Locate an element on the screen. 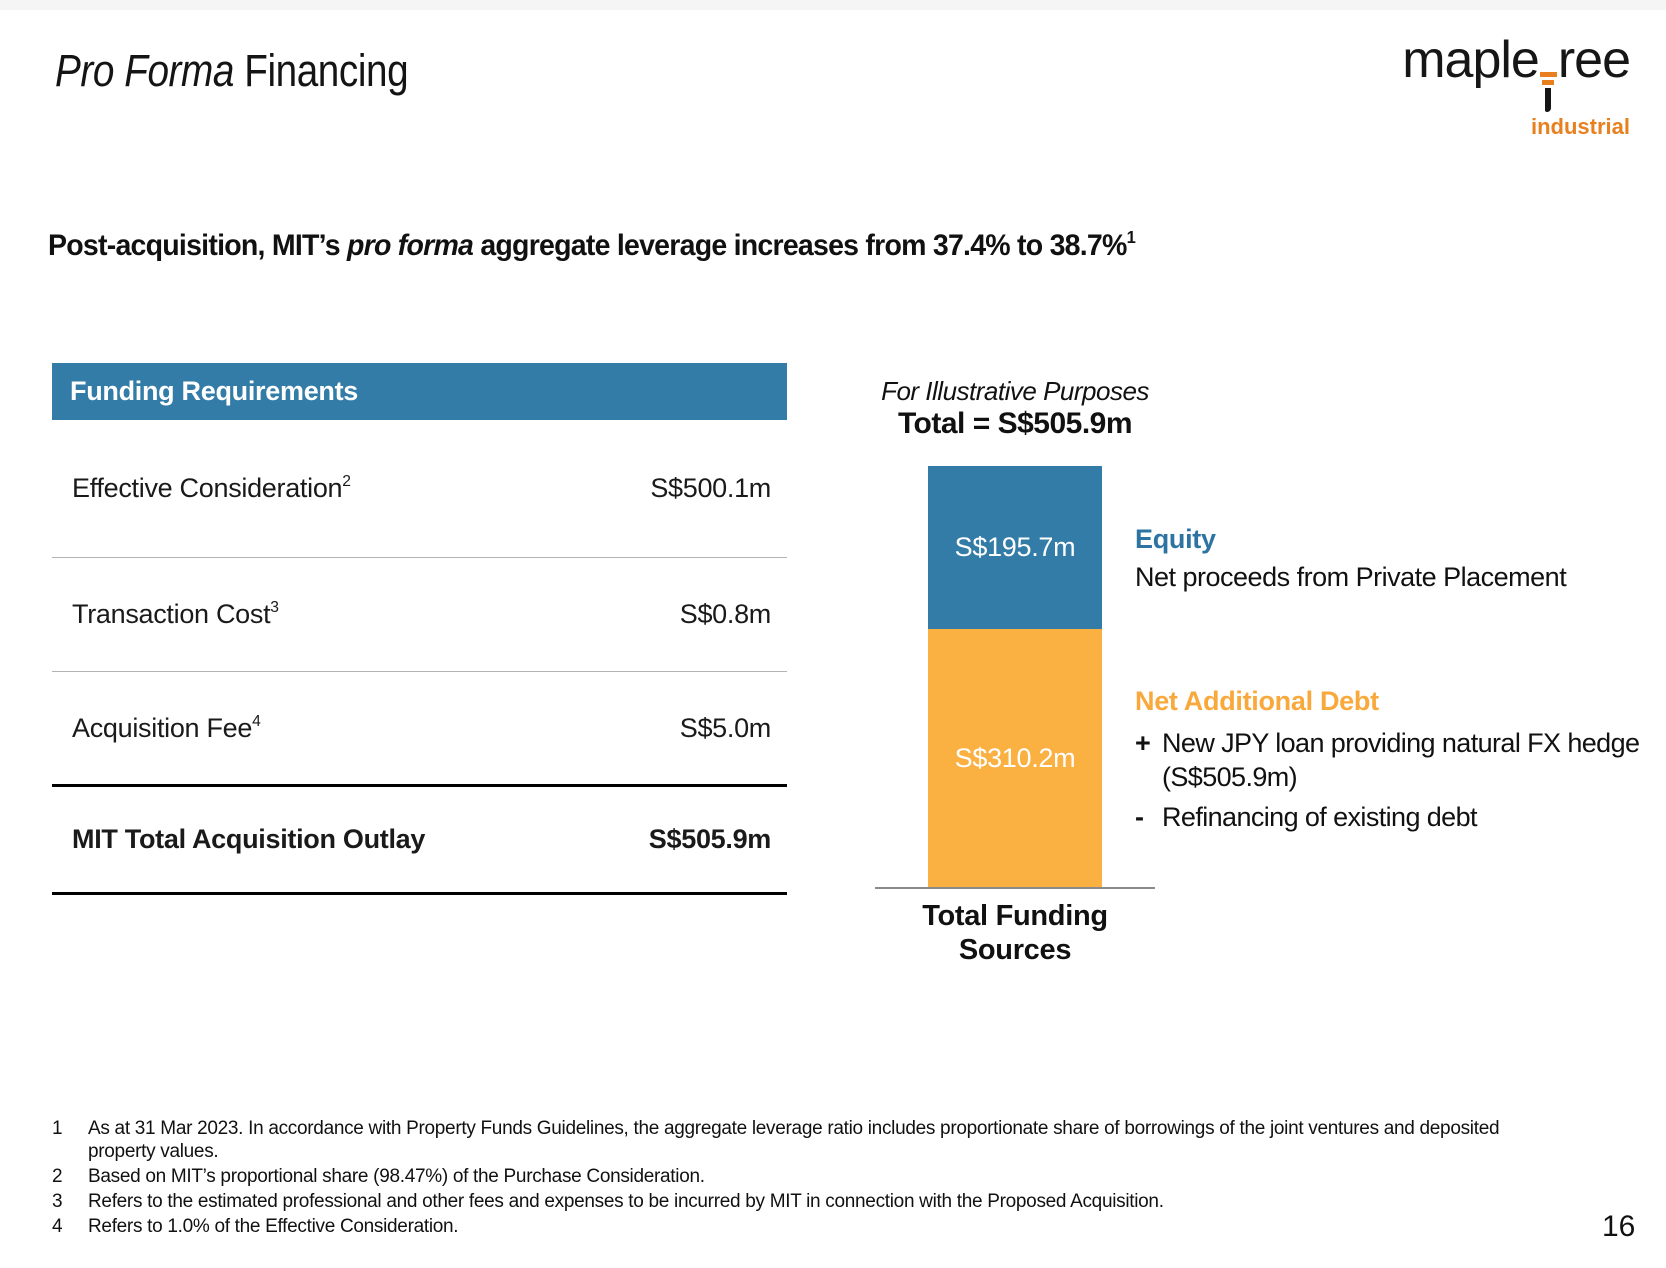 The height and width of the screenshot is (1268, 1666). row-label: Transaction Cost3 is located at coordinates (175, 614).